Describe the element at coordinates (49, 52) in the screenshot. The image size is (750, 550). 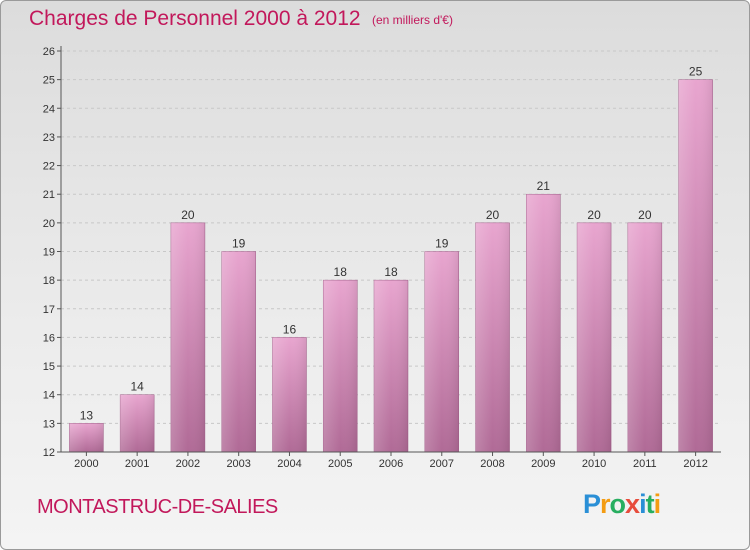
I see `y-tick-label: 26` at that location.